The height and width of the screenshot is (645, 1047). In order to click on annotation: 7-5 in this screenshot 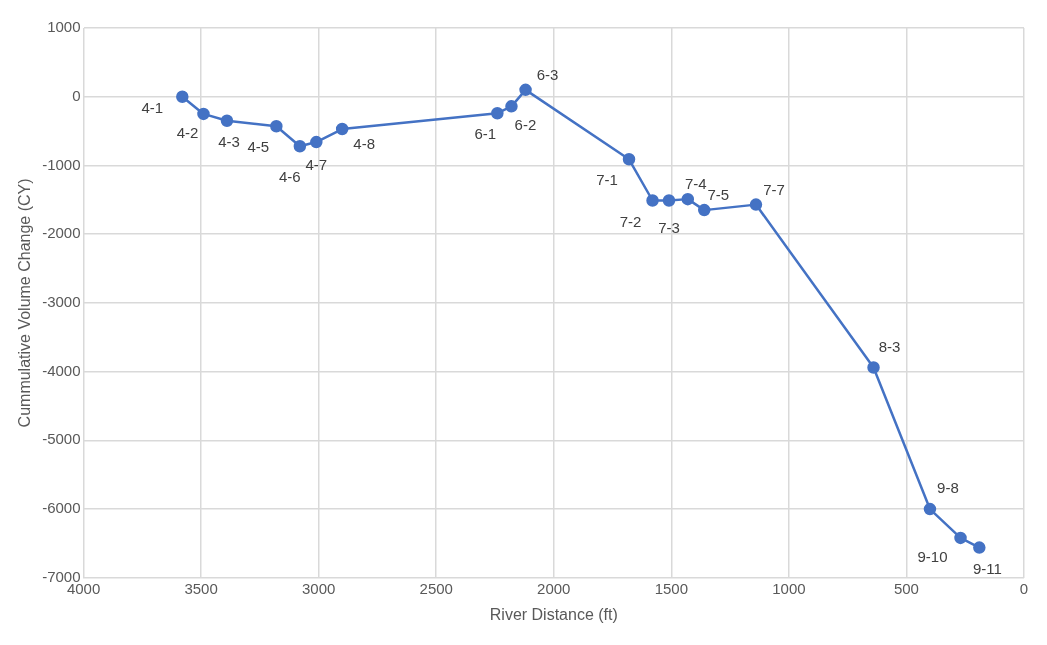, I will do `click(718, 195)`.